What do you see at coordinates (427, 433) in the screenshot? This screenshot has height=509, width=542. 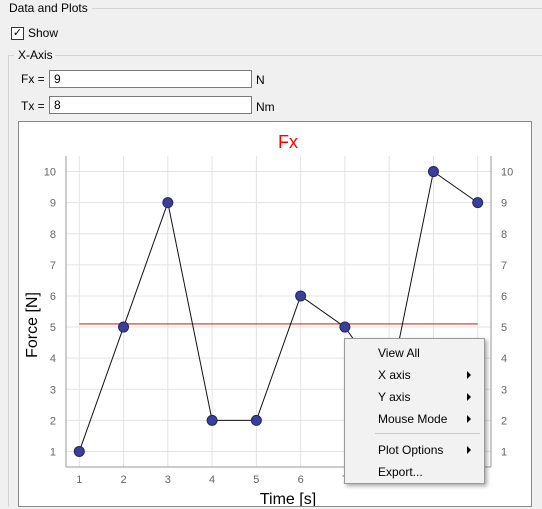 I see `menu-separator` at bounding box center [427, 433].